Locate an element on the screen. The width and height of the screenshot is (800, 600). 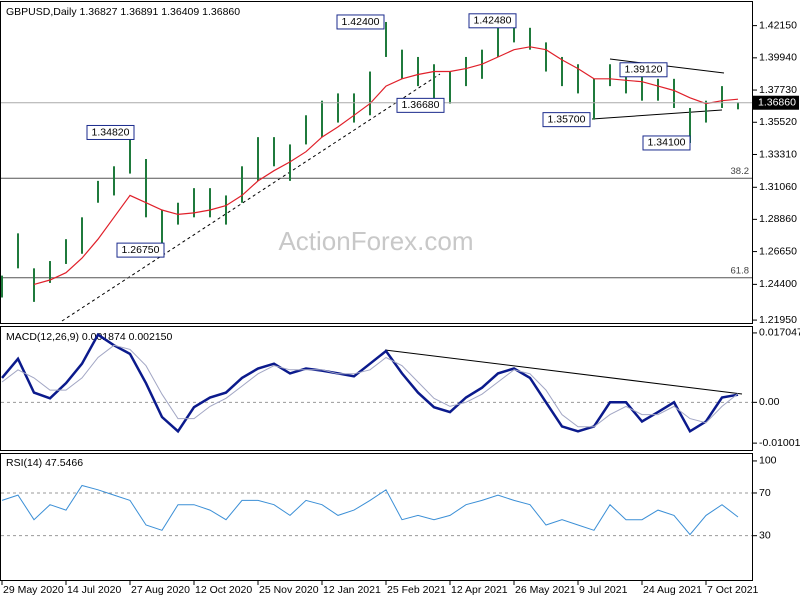
fib-label: 38.2 is located at coordinates (740, 171).